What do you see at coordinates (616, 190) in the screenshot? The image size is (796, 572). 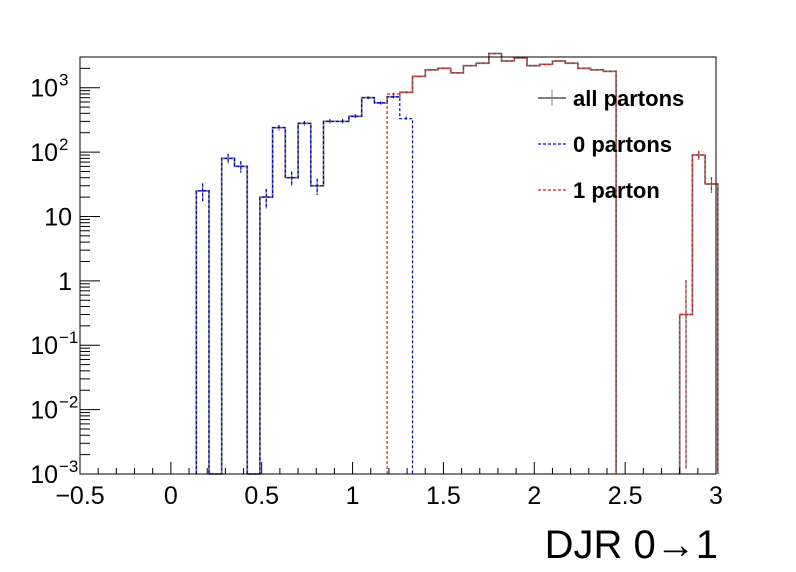 I see `legend-entry-label: 1 parton` at bounding box center [616, 190].